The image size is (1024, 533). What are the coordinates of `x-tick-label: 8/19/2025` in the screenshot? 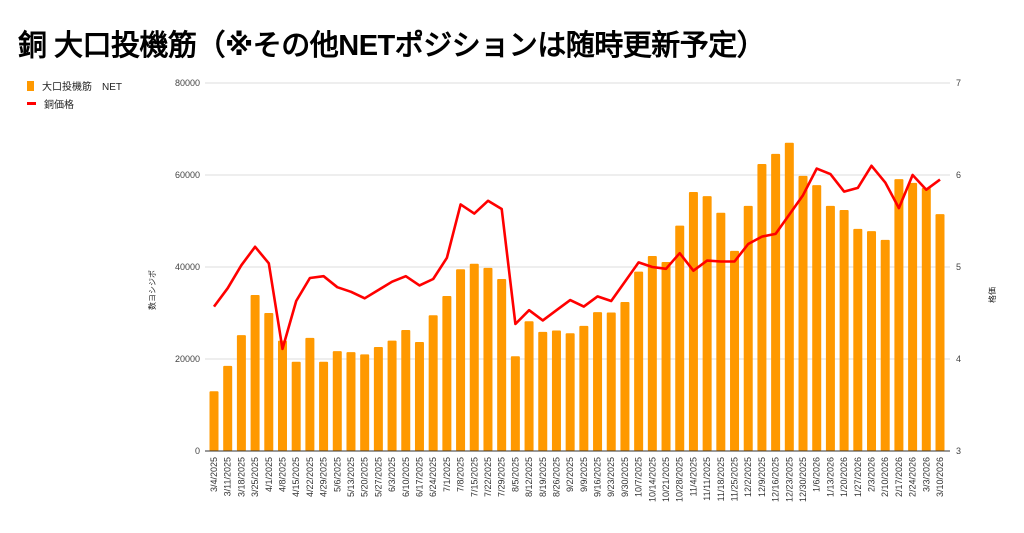 It's located at (543, 477).